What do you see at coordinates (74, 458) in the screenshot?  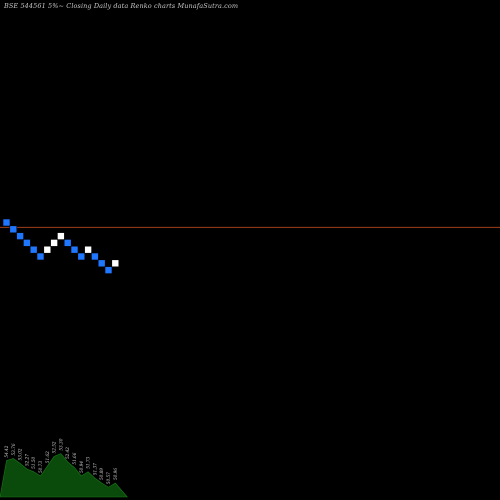 I see `volume-label-10: 51.66` at bounding box center [74, 458].